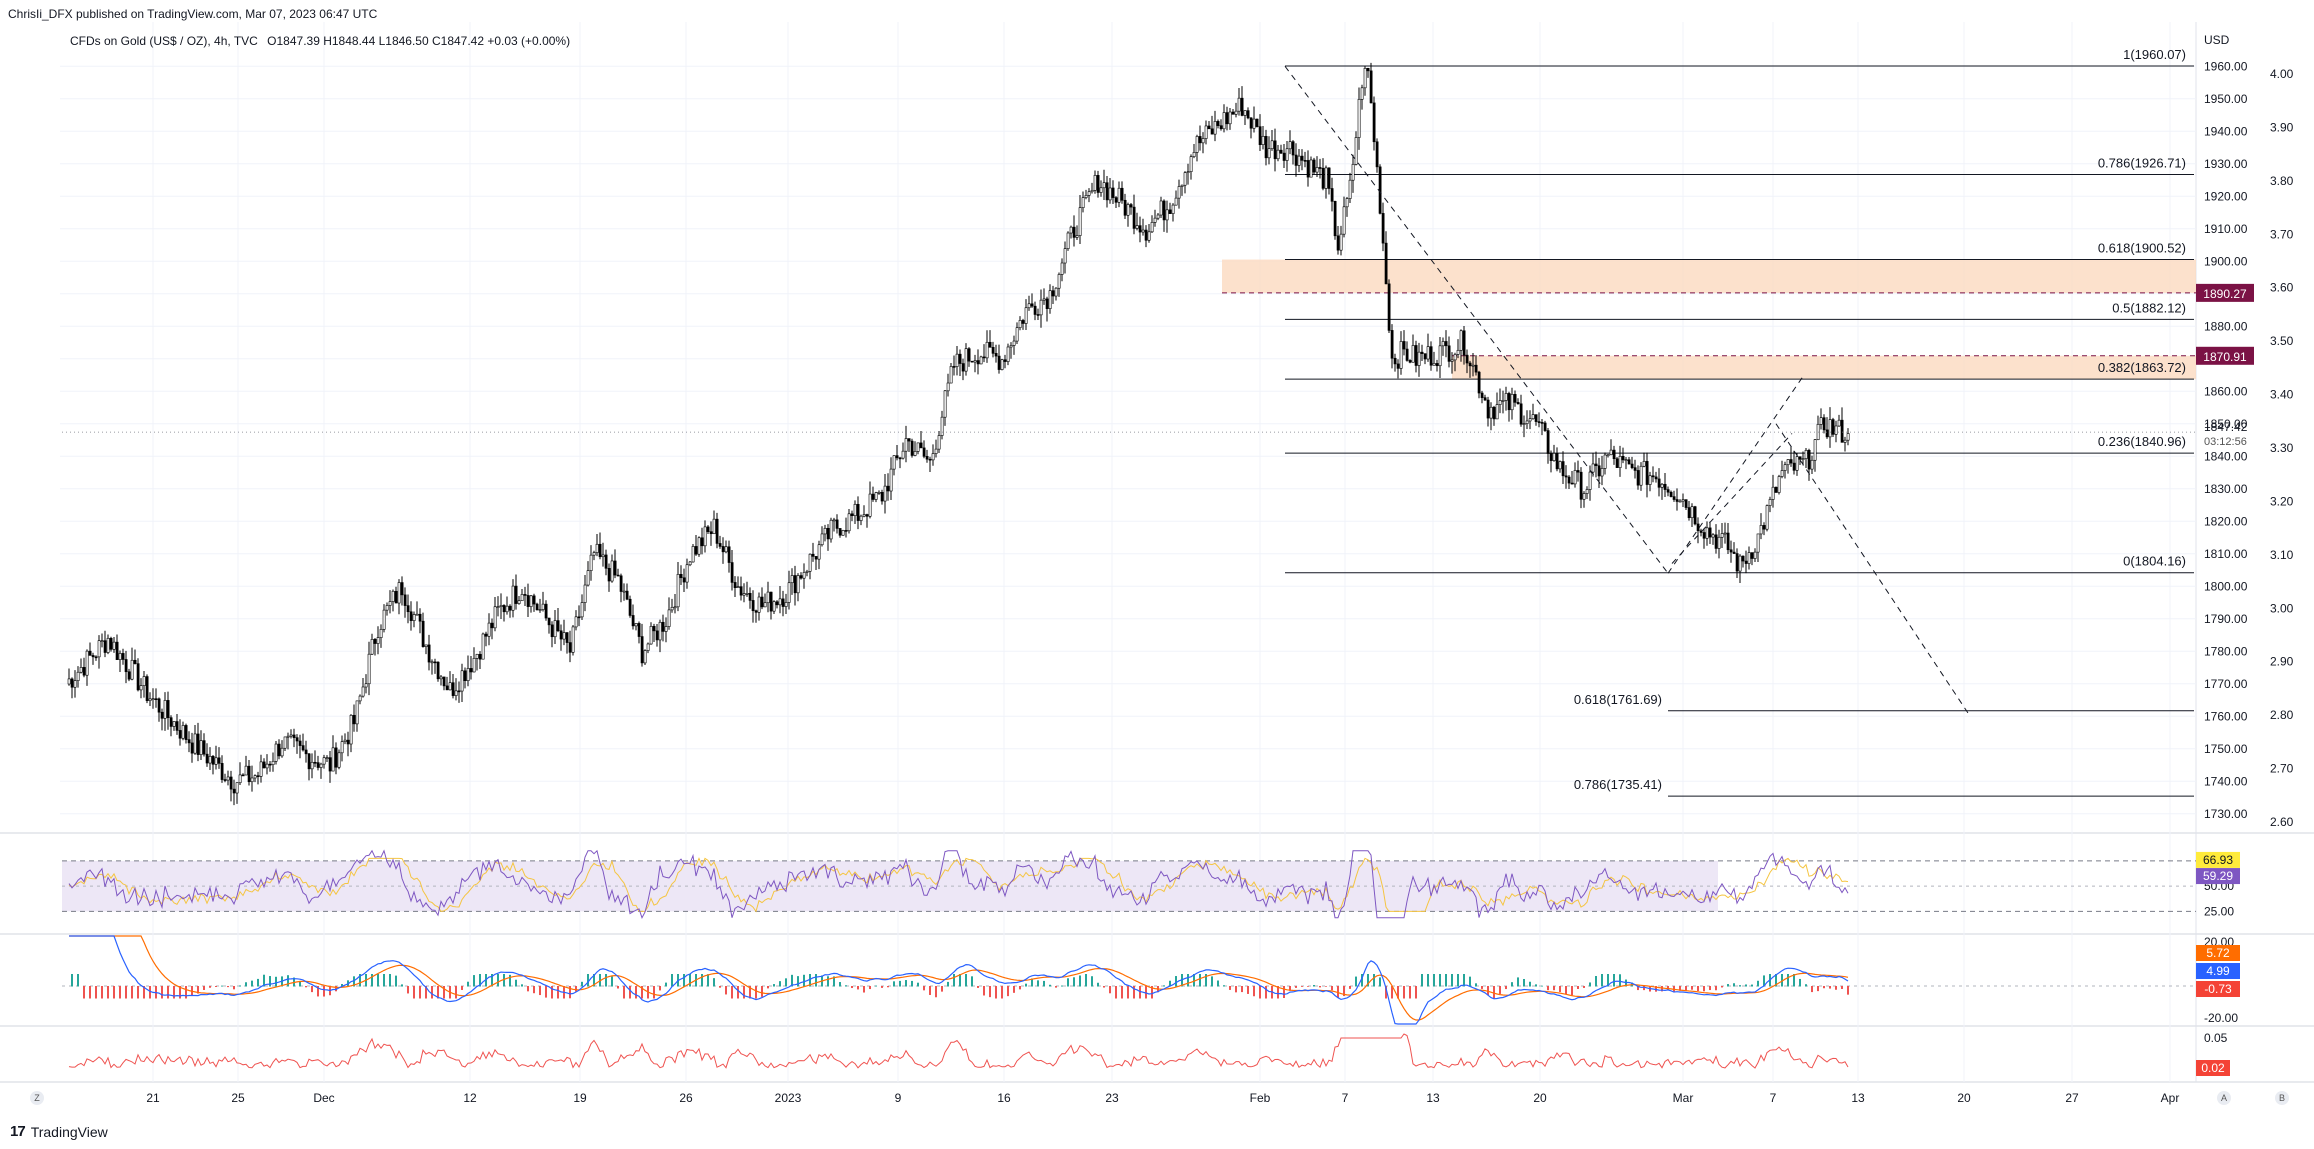  Describe the element at coordinates (323, 1098) in the screenshot. I see `x-tick-label: Dec` at that location.